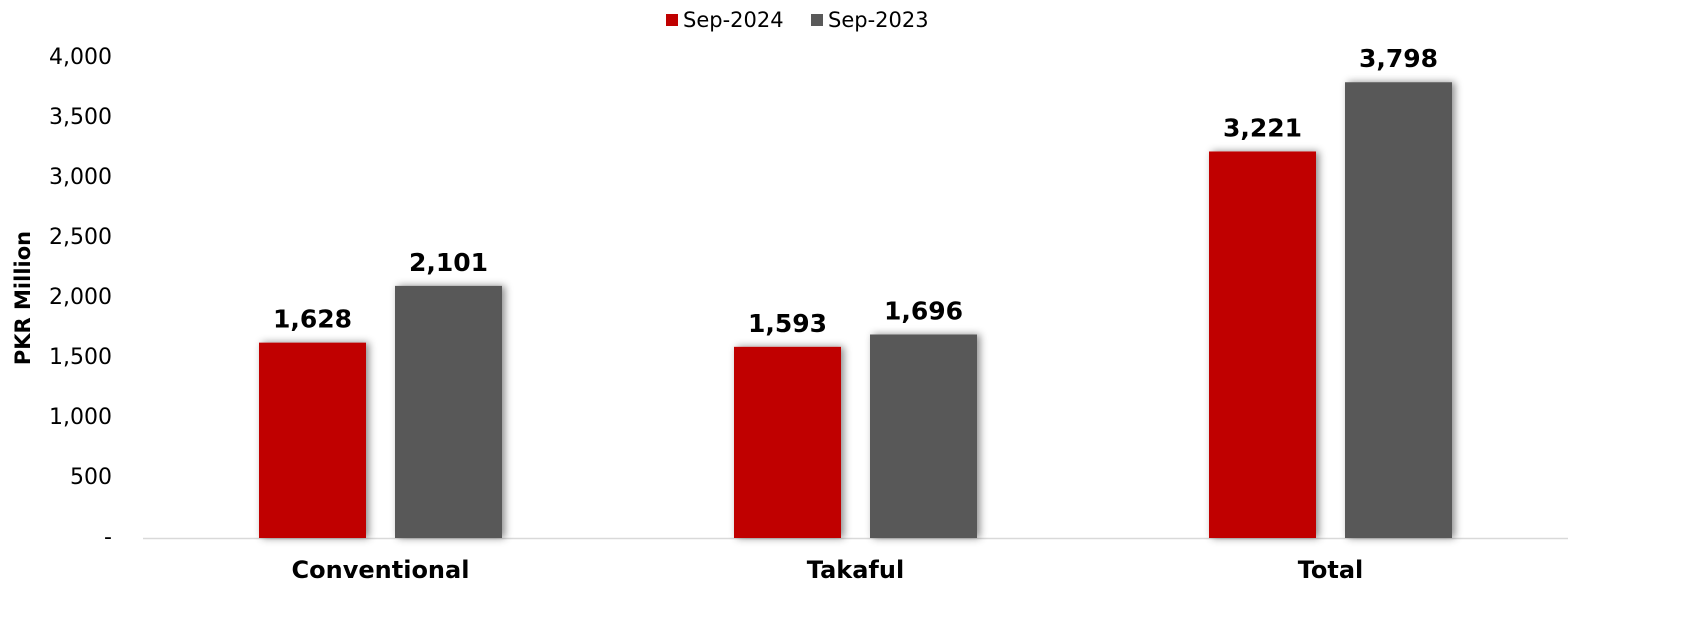 The height and width of the screenshot is (636, 1708). Describe the element at coordinates (787, 323) in the screenshot. I see `data-label: 1,593` at that location.